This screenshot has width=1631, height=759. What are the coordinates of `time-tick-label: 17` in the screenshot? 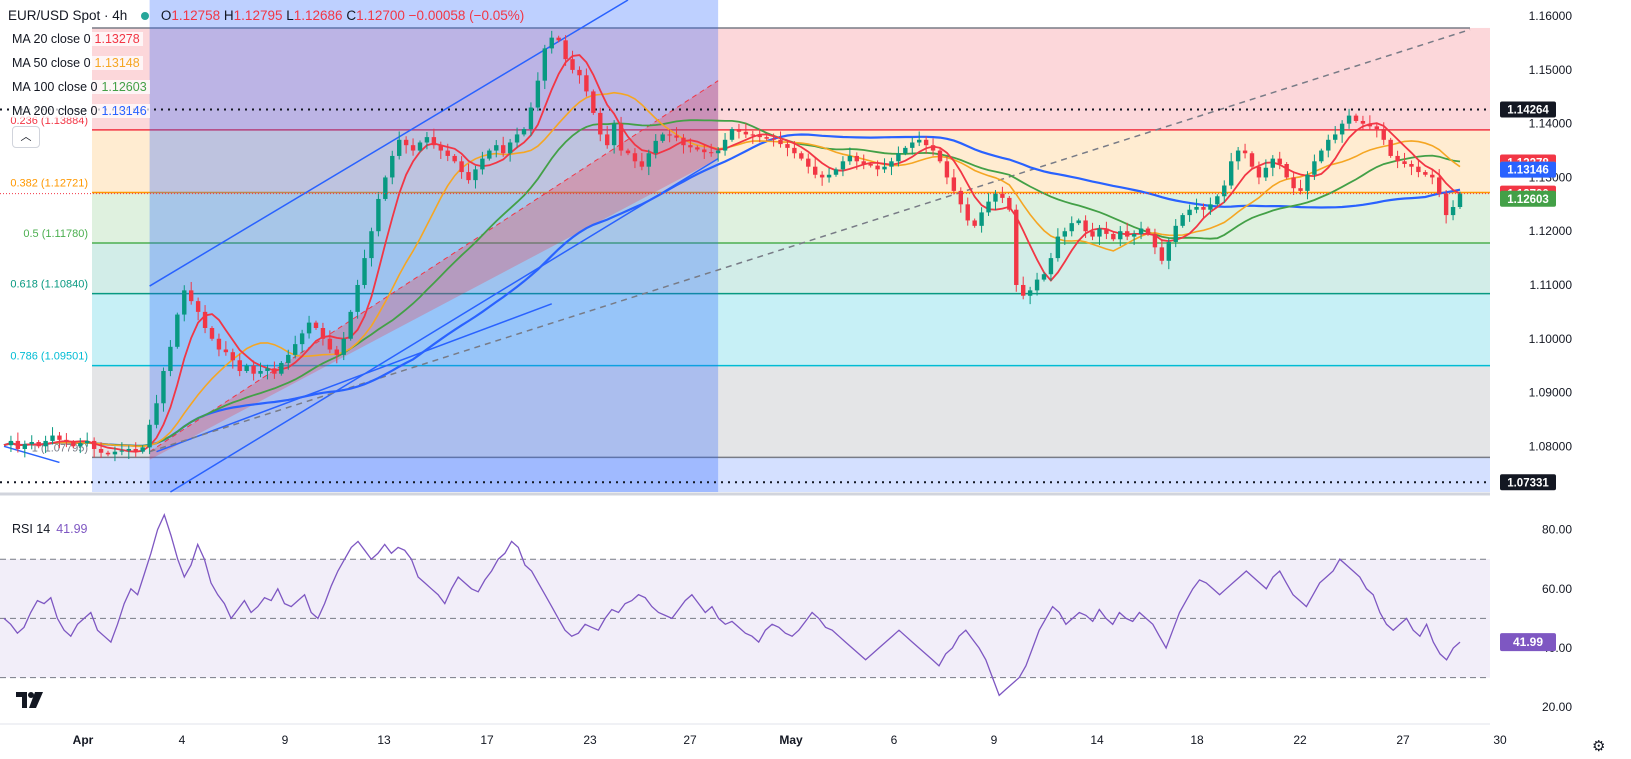 It's located at (487, 740).